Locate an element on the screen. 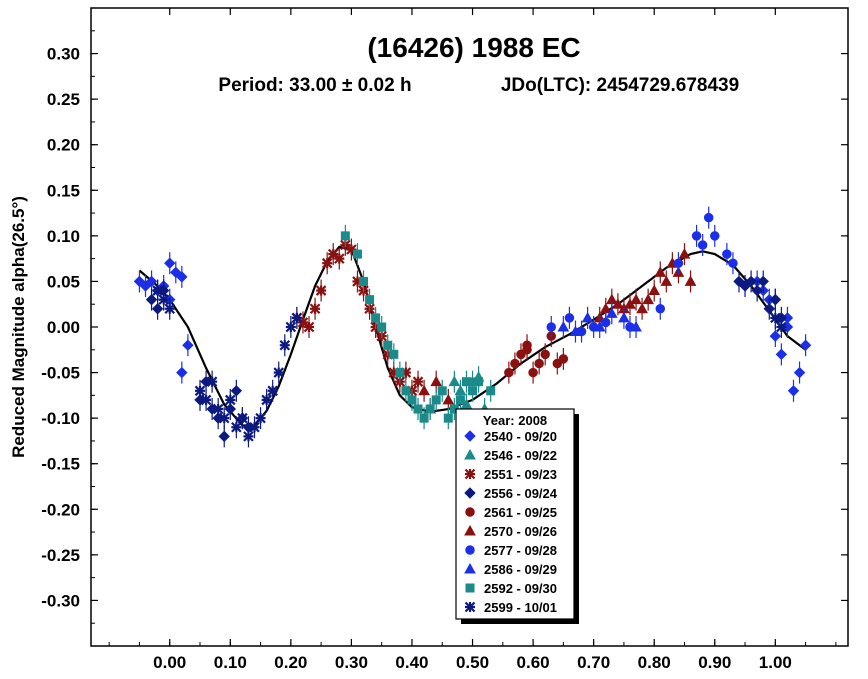  legend-entry-label: 2592 - 09/30 is located at coordinates (520, 588).